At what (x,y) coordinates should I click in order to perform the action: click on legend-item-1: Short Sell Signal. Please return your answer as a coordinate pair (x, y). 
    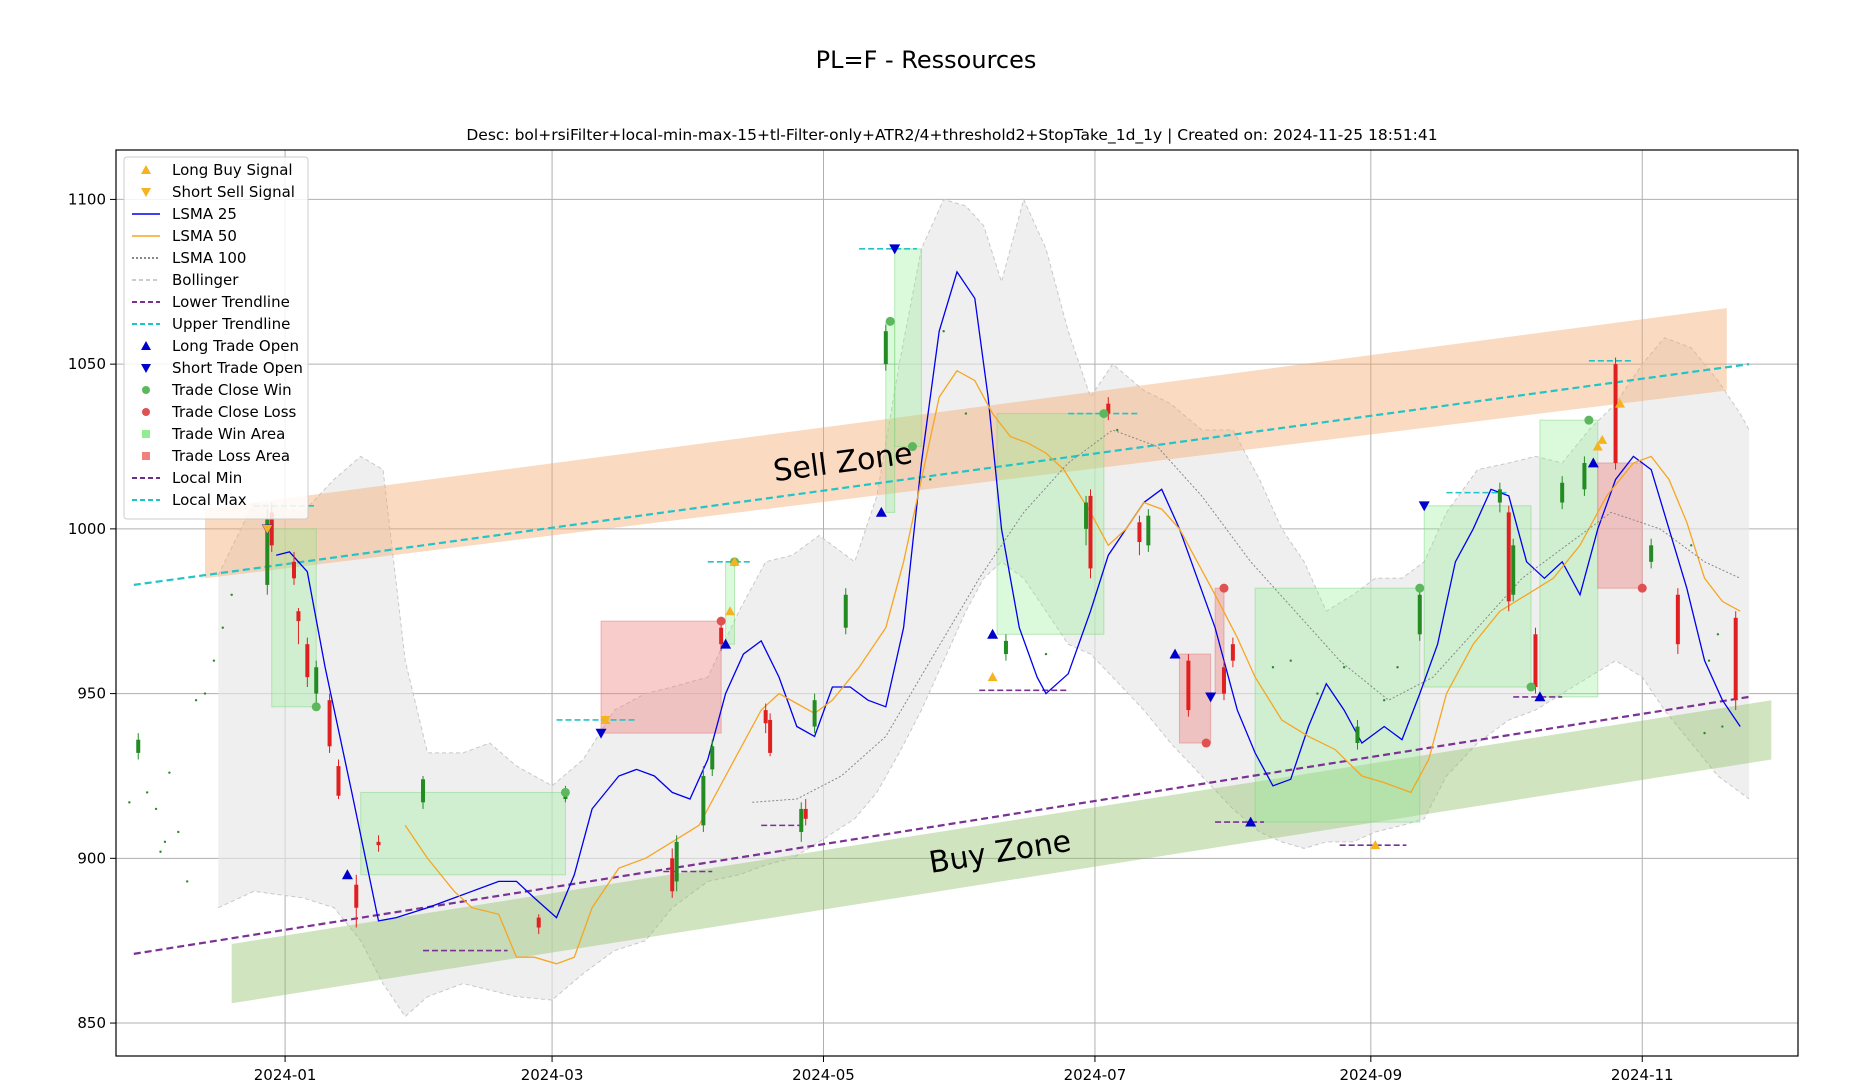
    Looking at the image, I should click on (218, 192).